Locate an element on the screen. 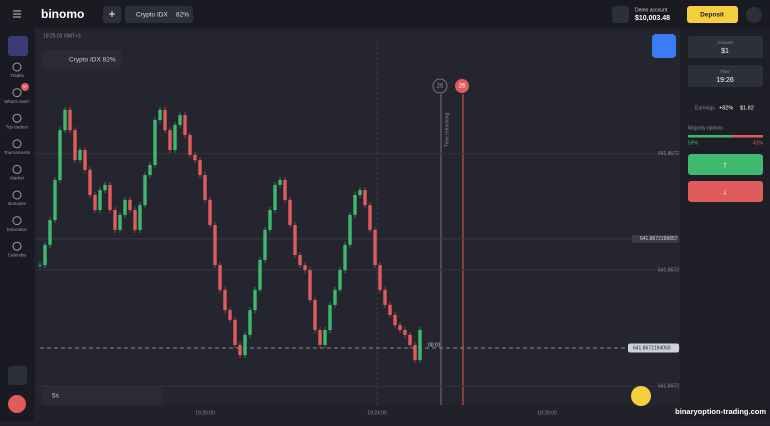  asset-tab is located at coordinates (159, 14).